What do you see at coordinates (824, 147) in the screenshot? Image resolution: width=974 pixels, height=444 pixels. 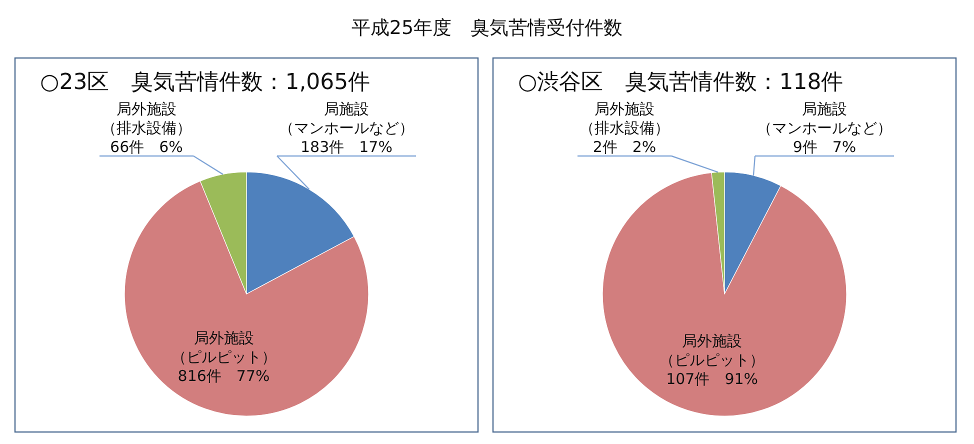 I see `data-label: 9件 7%` at bounding box center [824, 147].